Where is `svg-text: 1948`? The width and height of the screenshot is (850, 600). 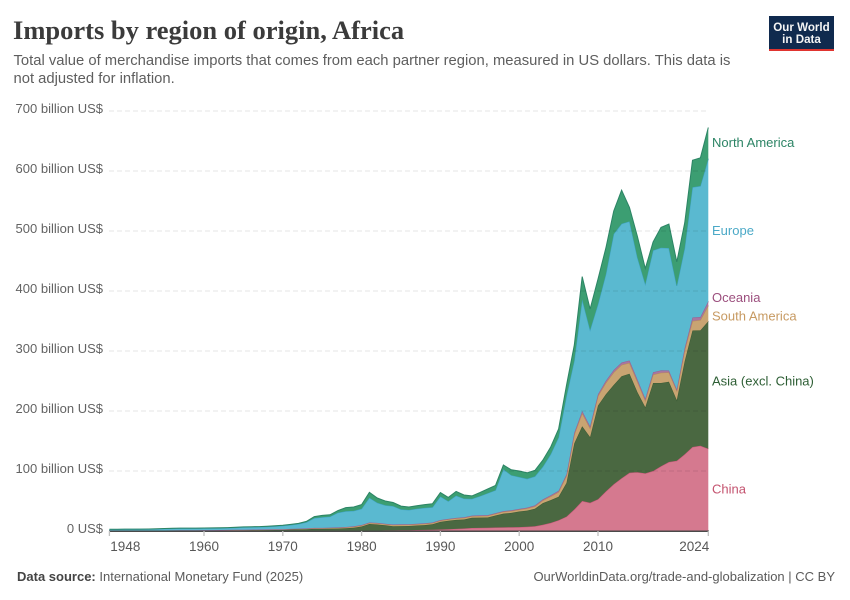
svg-text: 1948 is located at coordinates (125, 546).